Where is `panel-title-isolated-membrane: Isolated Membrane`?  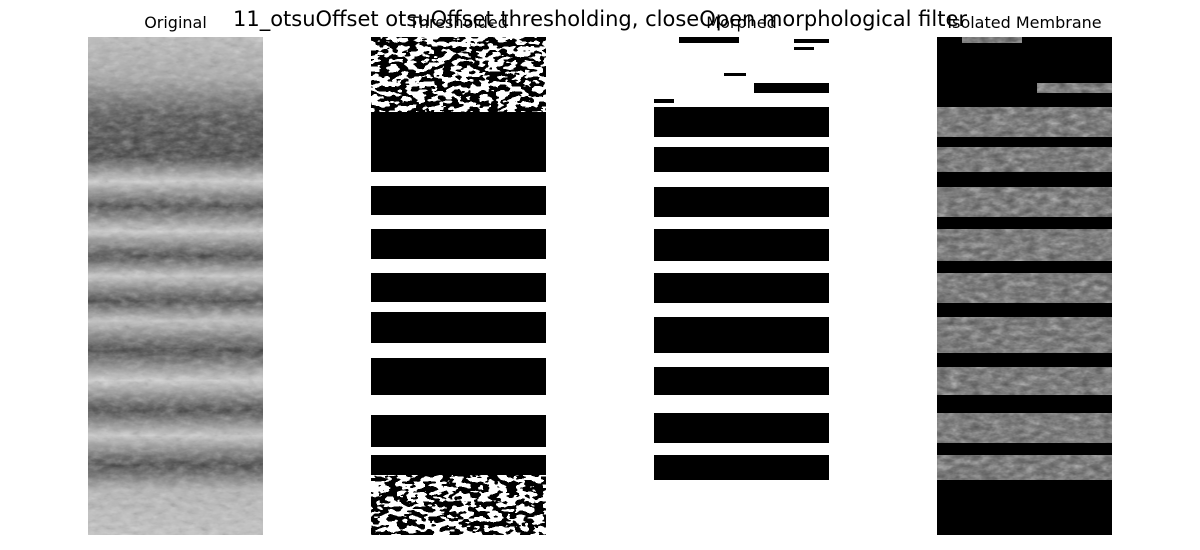 panel-title-isolated-membrane: Isolated Membrane is located at coordinates (1024, 22).